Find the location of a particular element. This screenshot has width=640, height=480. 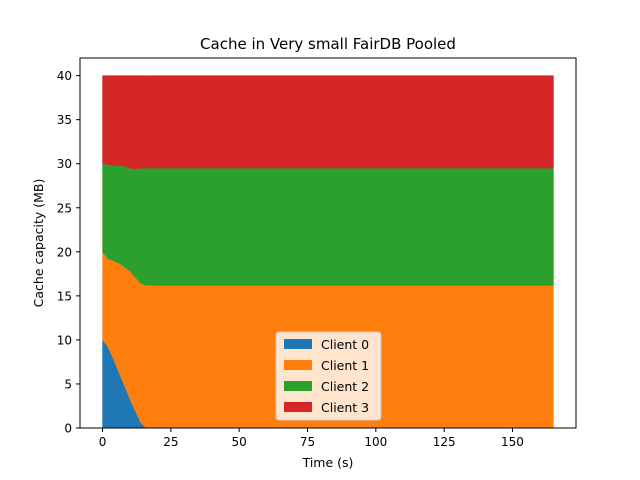

x-axis-label: Time (s) is located at coordinates (328, 462).